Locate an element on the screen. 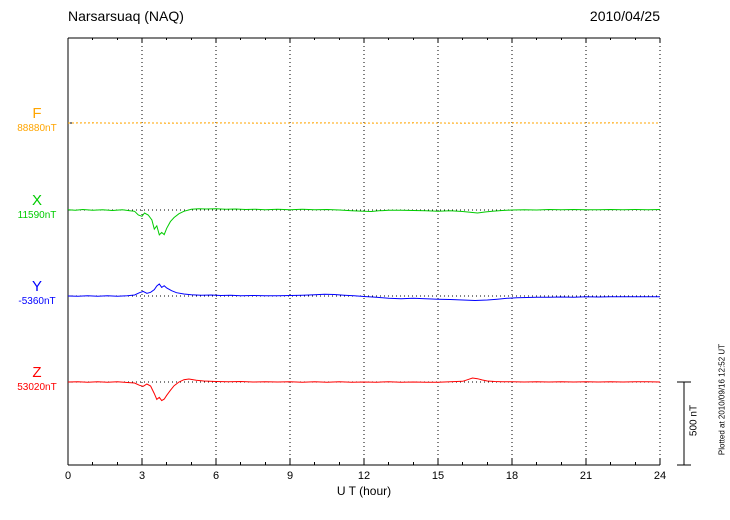 The height and width of the screenshot is (520, 730). component-baseline-value-Z: 53020nT is located at coordinates (37, 387).